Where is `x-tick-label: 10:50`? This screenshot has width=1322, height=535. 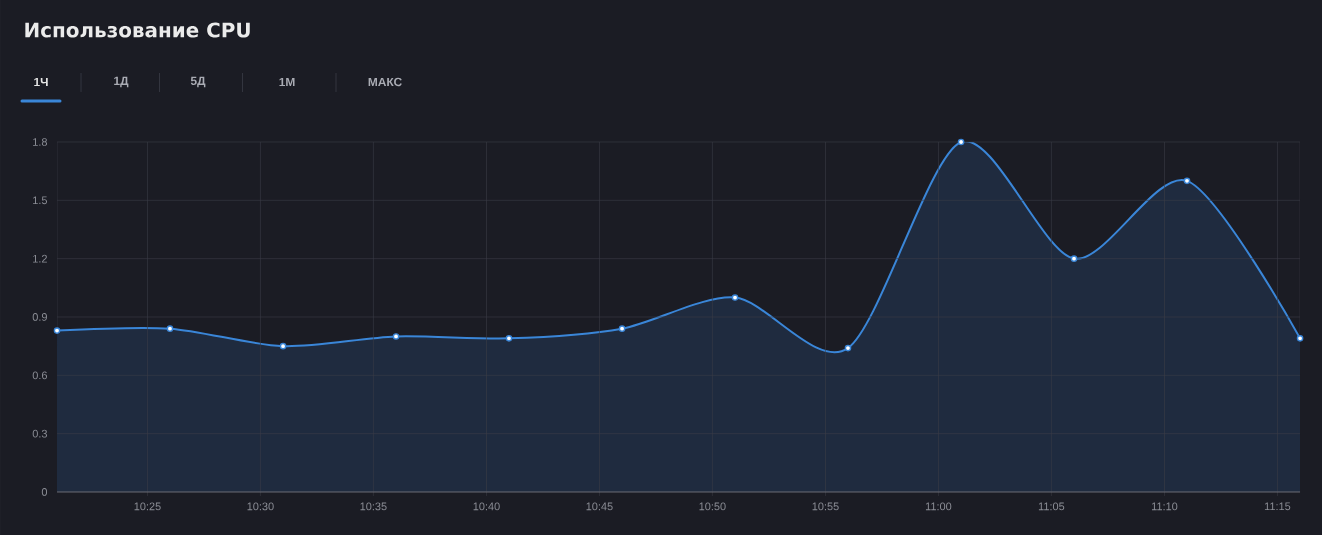
x-tick-label: 10:50 is located at coordinates (712, 506).